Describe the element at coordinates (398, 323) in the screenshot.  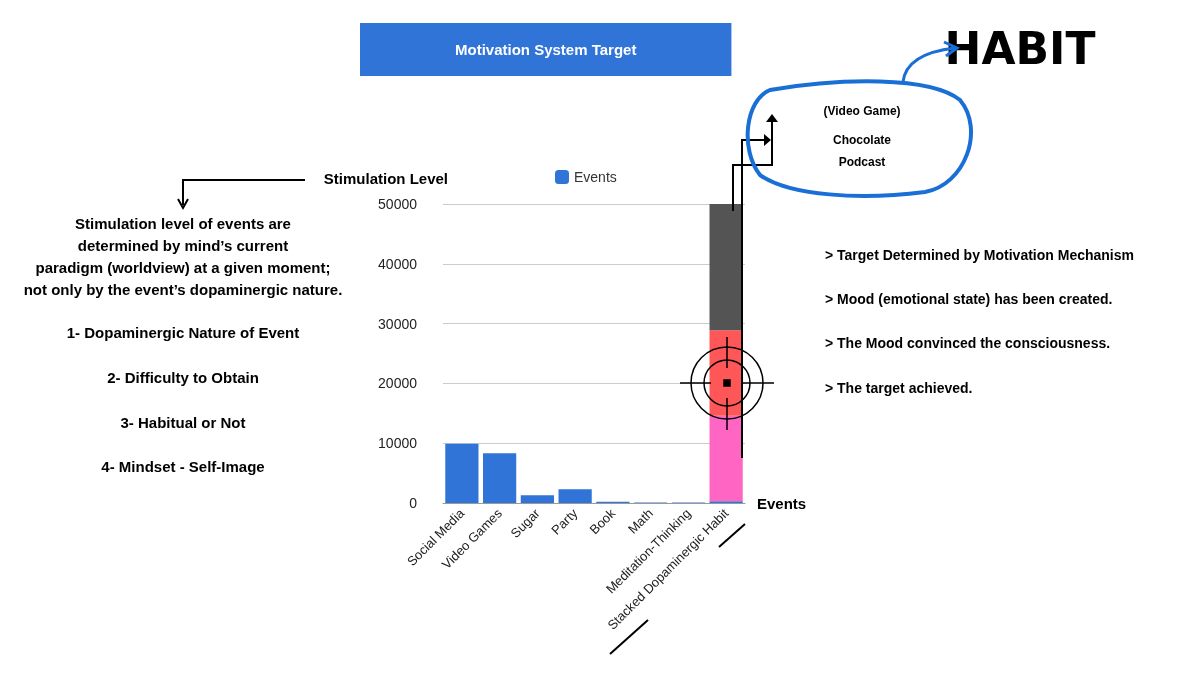
I see `y-tick-label: 30000` at that location.